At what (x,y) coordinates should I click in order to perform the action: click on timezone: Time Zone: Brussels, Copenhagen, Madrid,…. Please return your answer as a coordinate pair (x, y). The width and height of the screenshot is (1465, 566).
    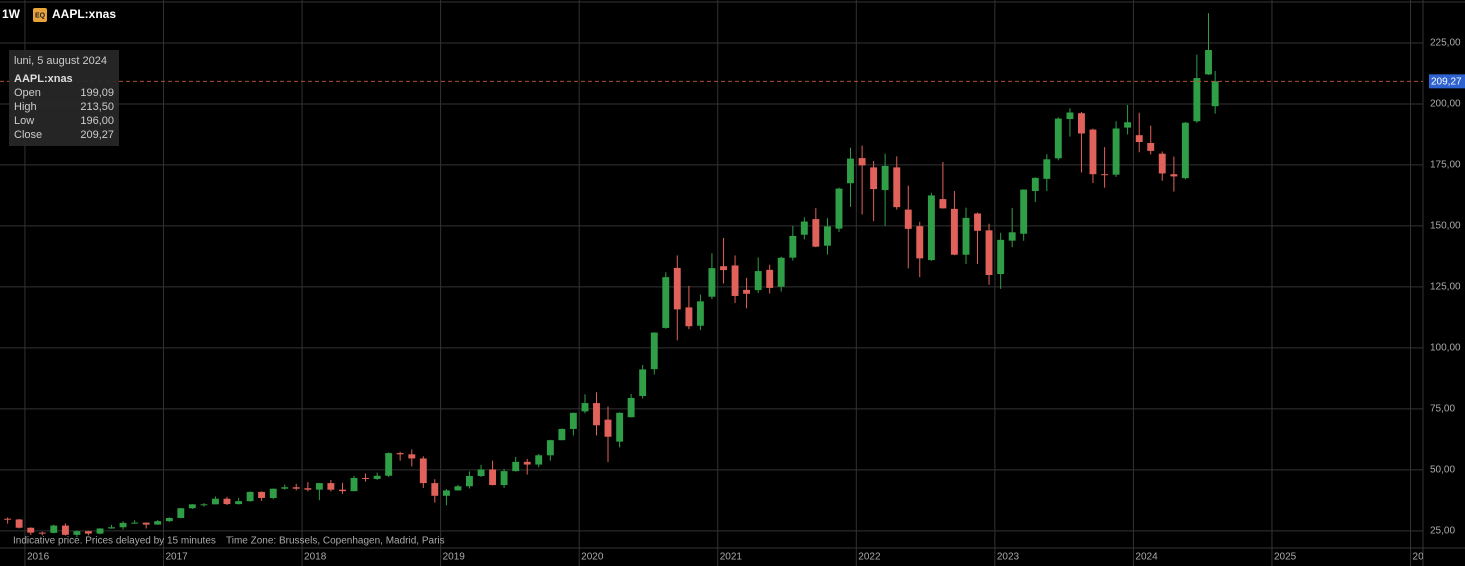
    Looking at the image, I should click on (335, 541).